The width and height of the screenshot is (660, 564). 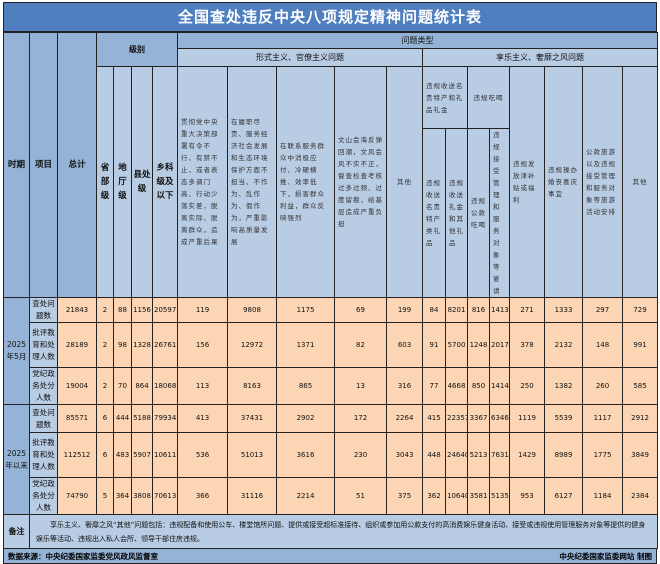 What do you see at coordinates (456, 213) in the screenshot?
I see `header-gift-cash: 违规收送礼金和其他礼品` at bounding box center [456, 213].